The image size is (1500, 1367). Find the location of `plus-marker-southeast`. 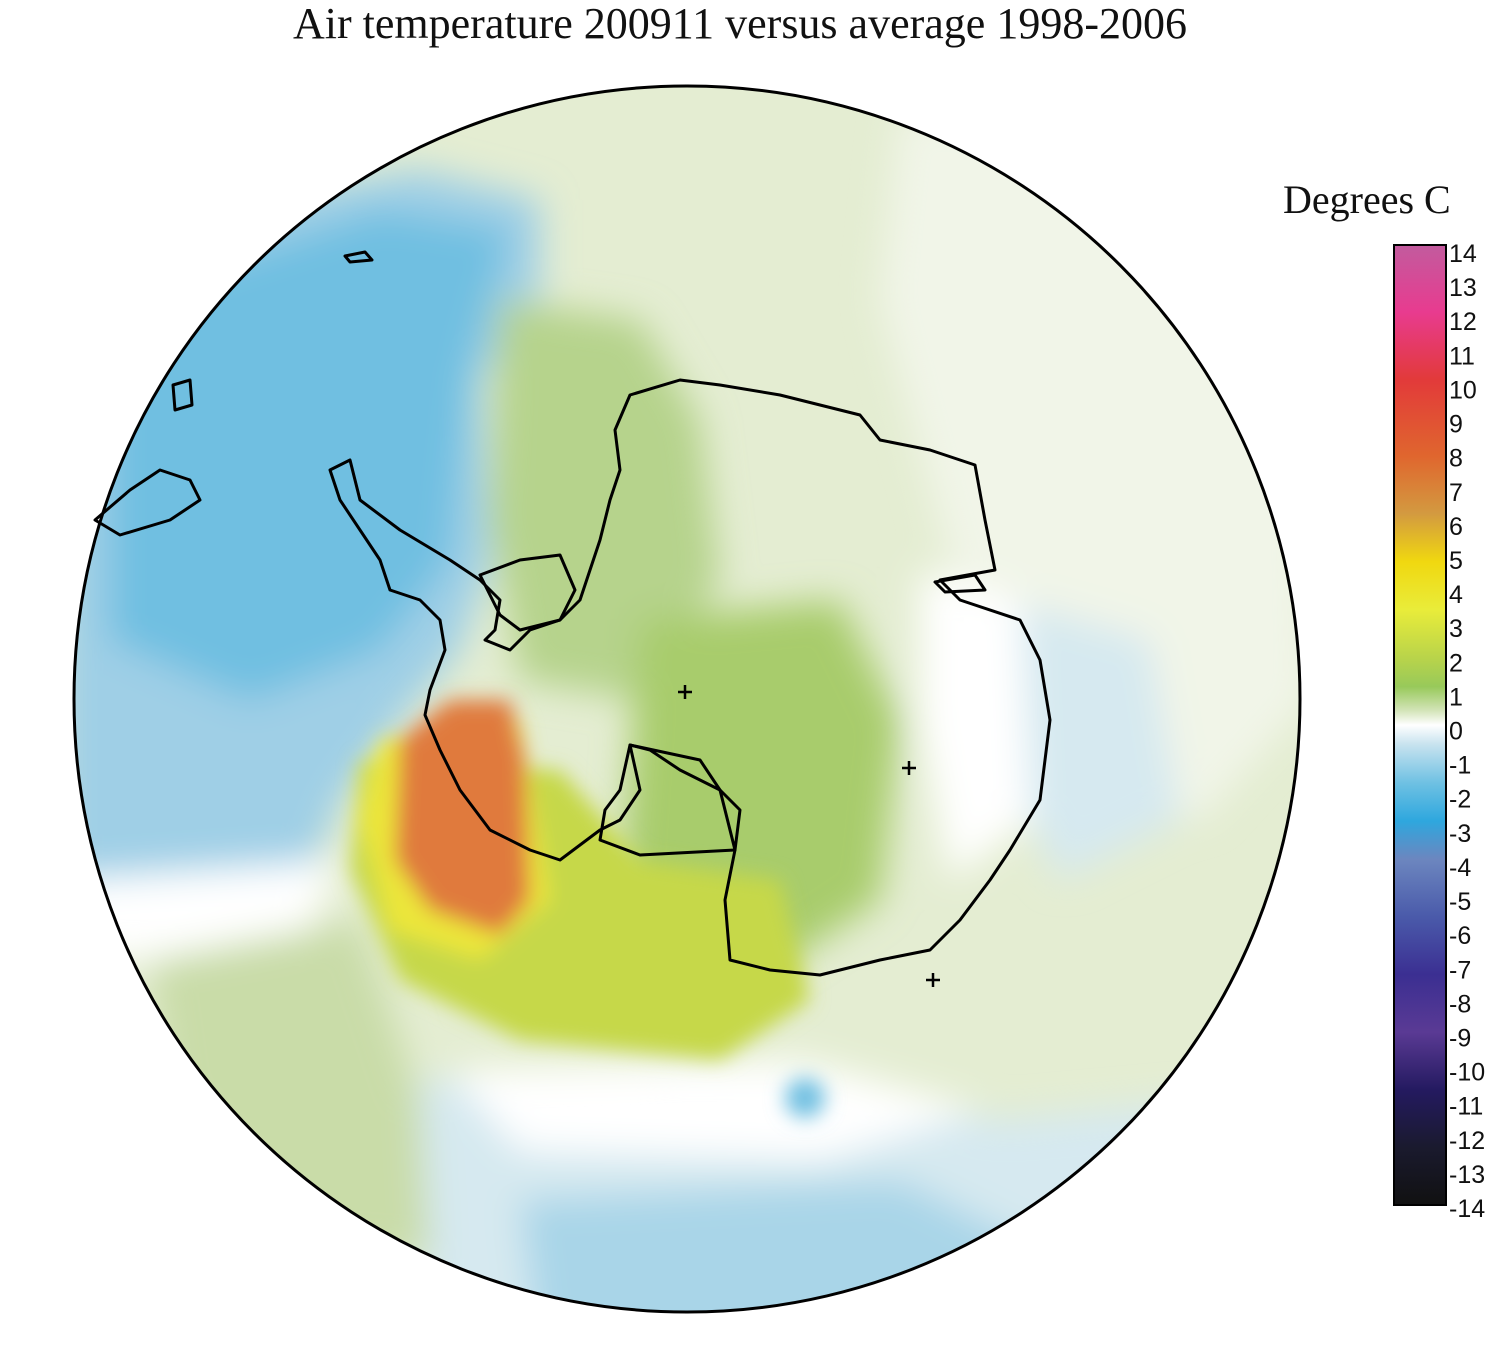

plus-marker-southeast is located at coordinates (933, 980).